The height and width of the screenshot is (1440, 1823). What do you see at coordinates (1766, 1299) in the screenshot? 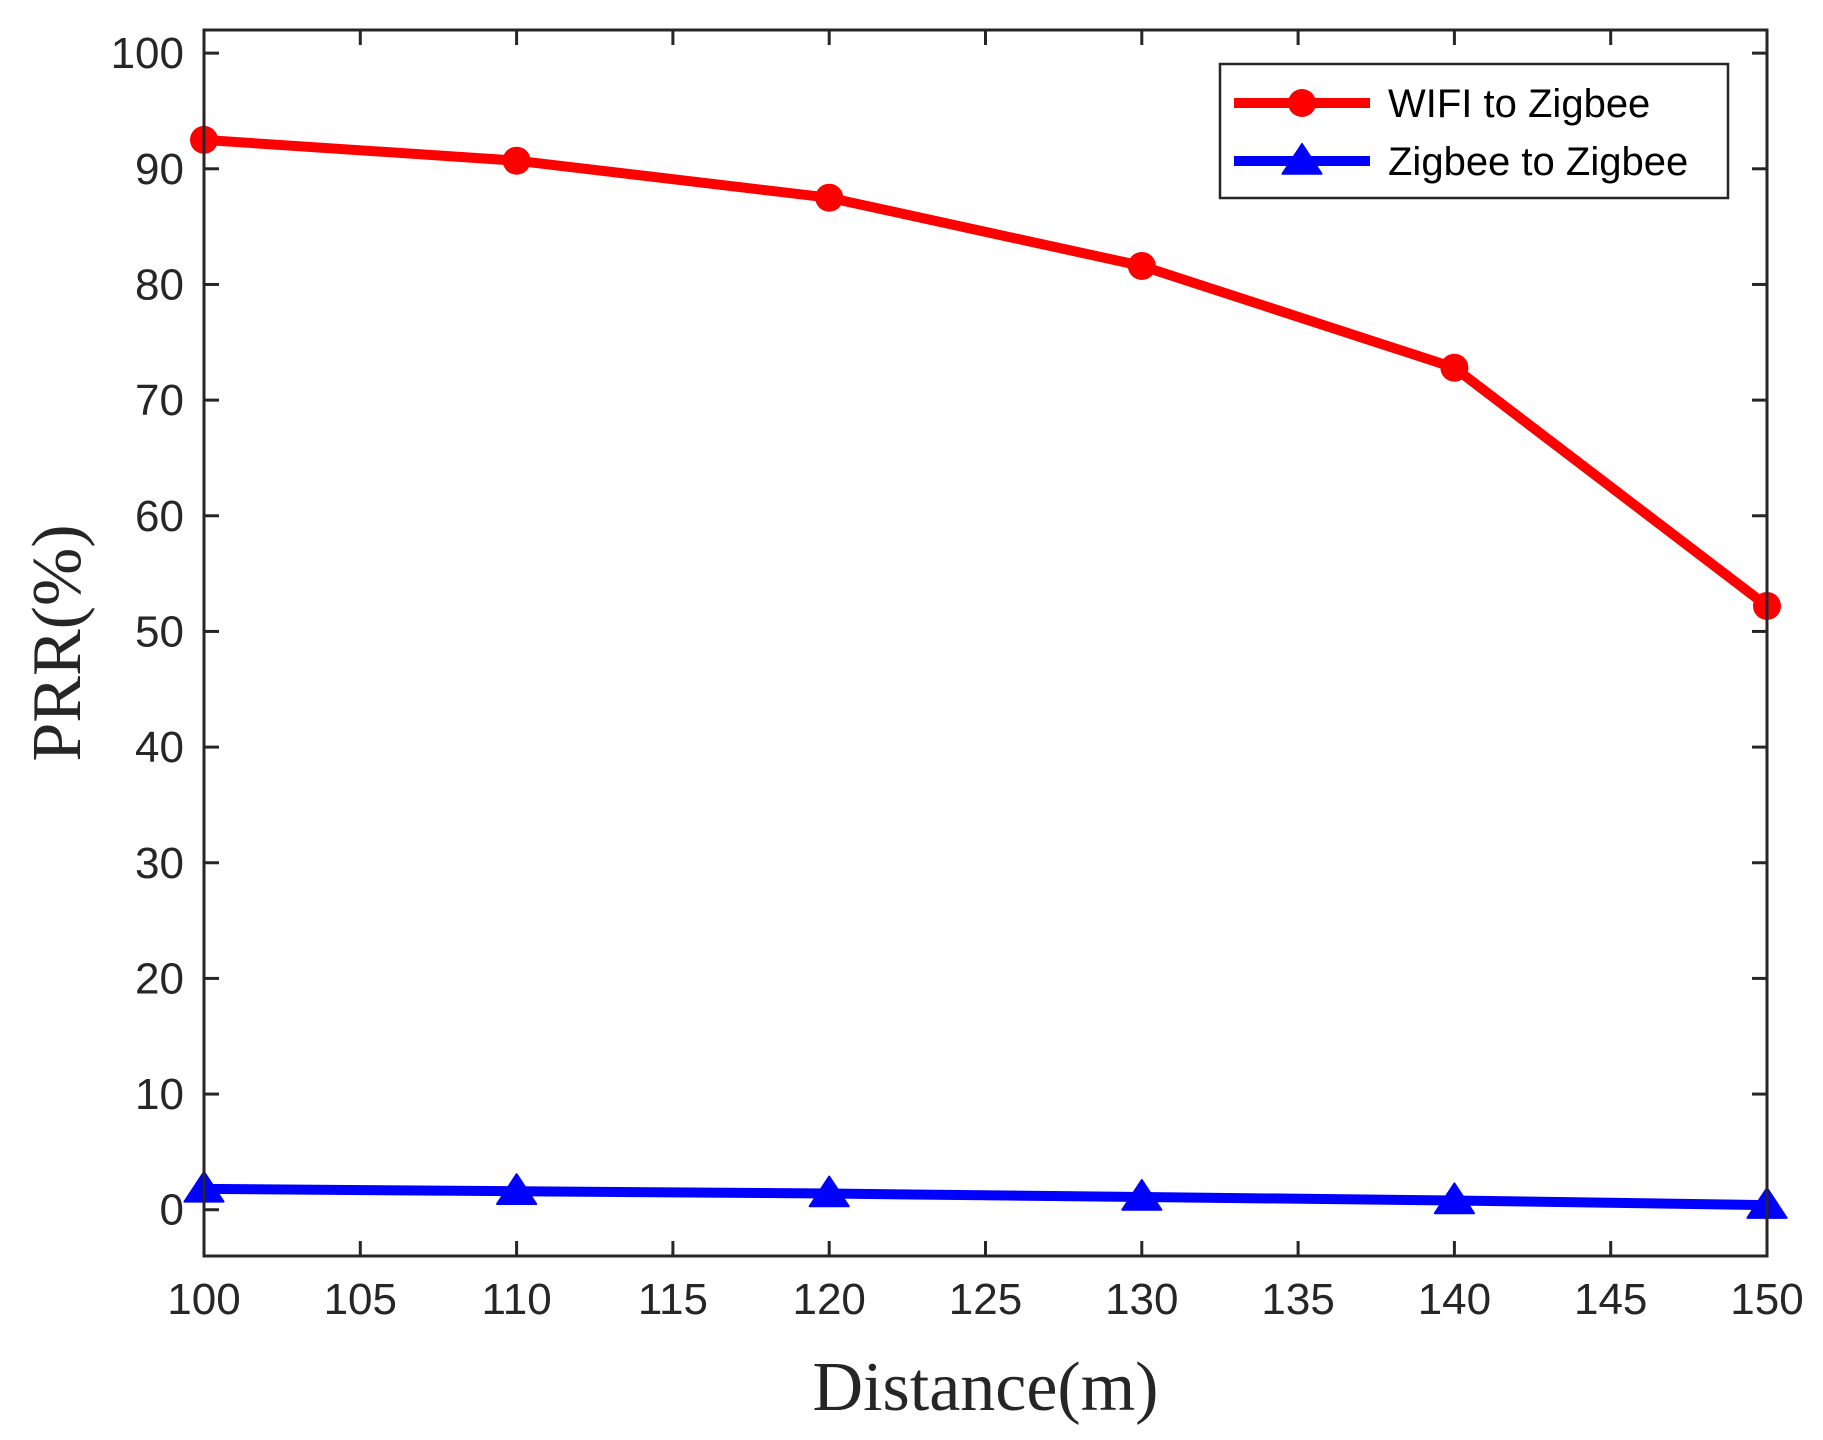
I see `x-tick-label: 150` at bounding box center [1766, 1299].